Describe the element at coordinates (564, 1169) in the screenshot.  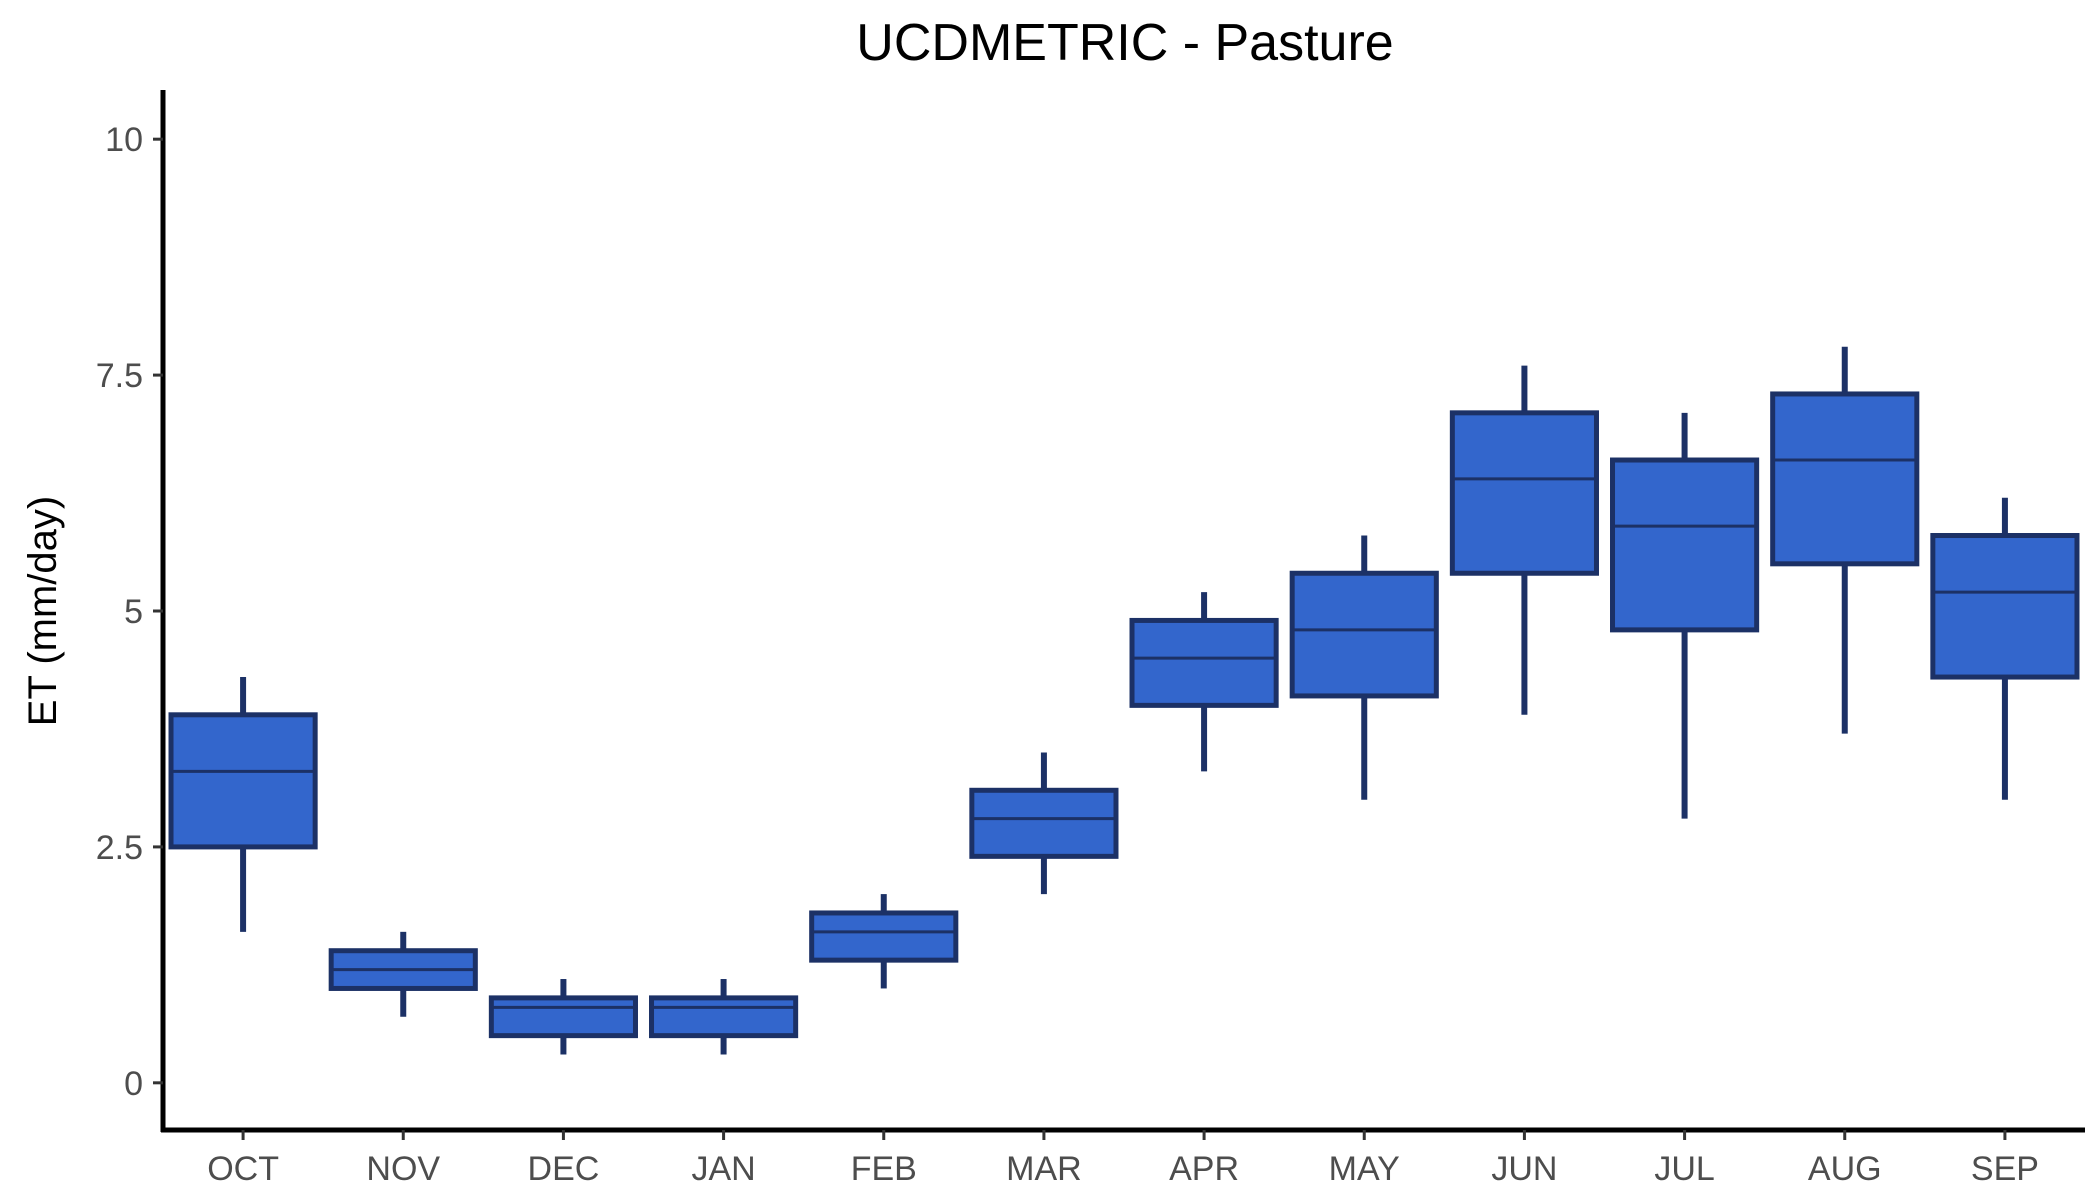
I see `x-tick-label: DEC` at that location.